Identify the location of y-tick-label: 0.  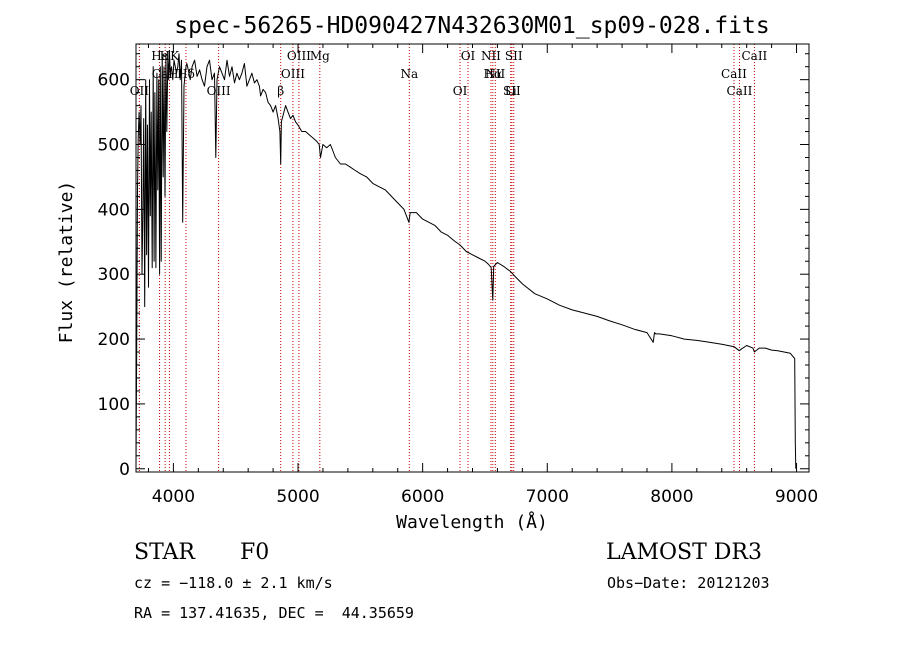
(124, 470).